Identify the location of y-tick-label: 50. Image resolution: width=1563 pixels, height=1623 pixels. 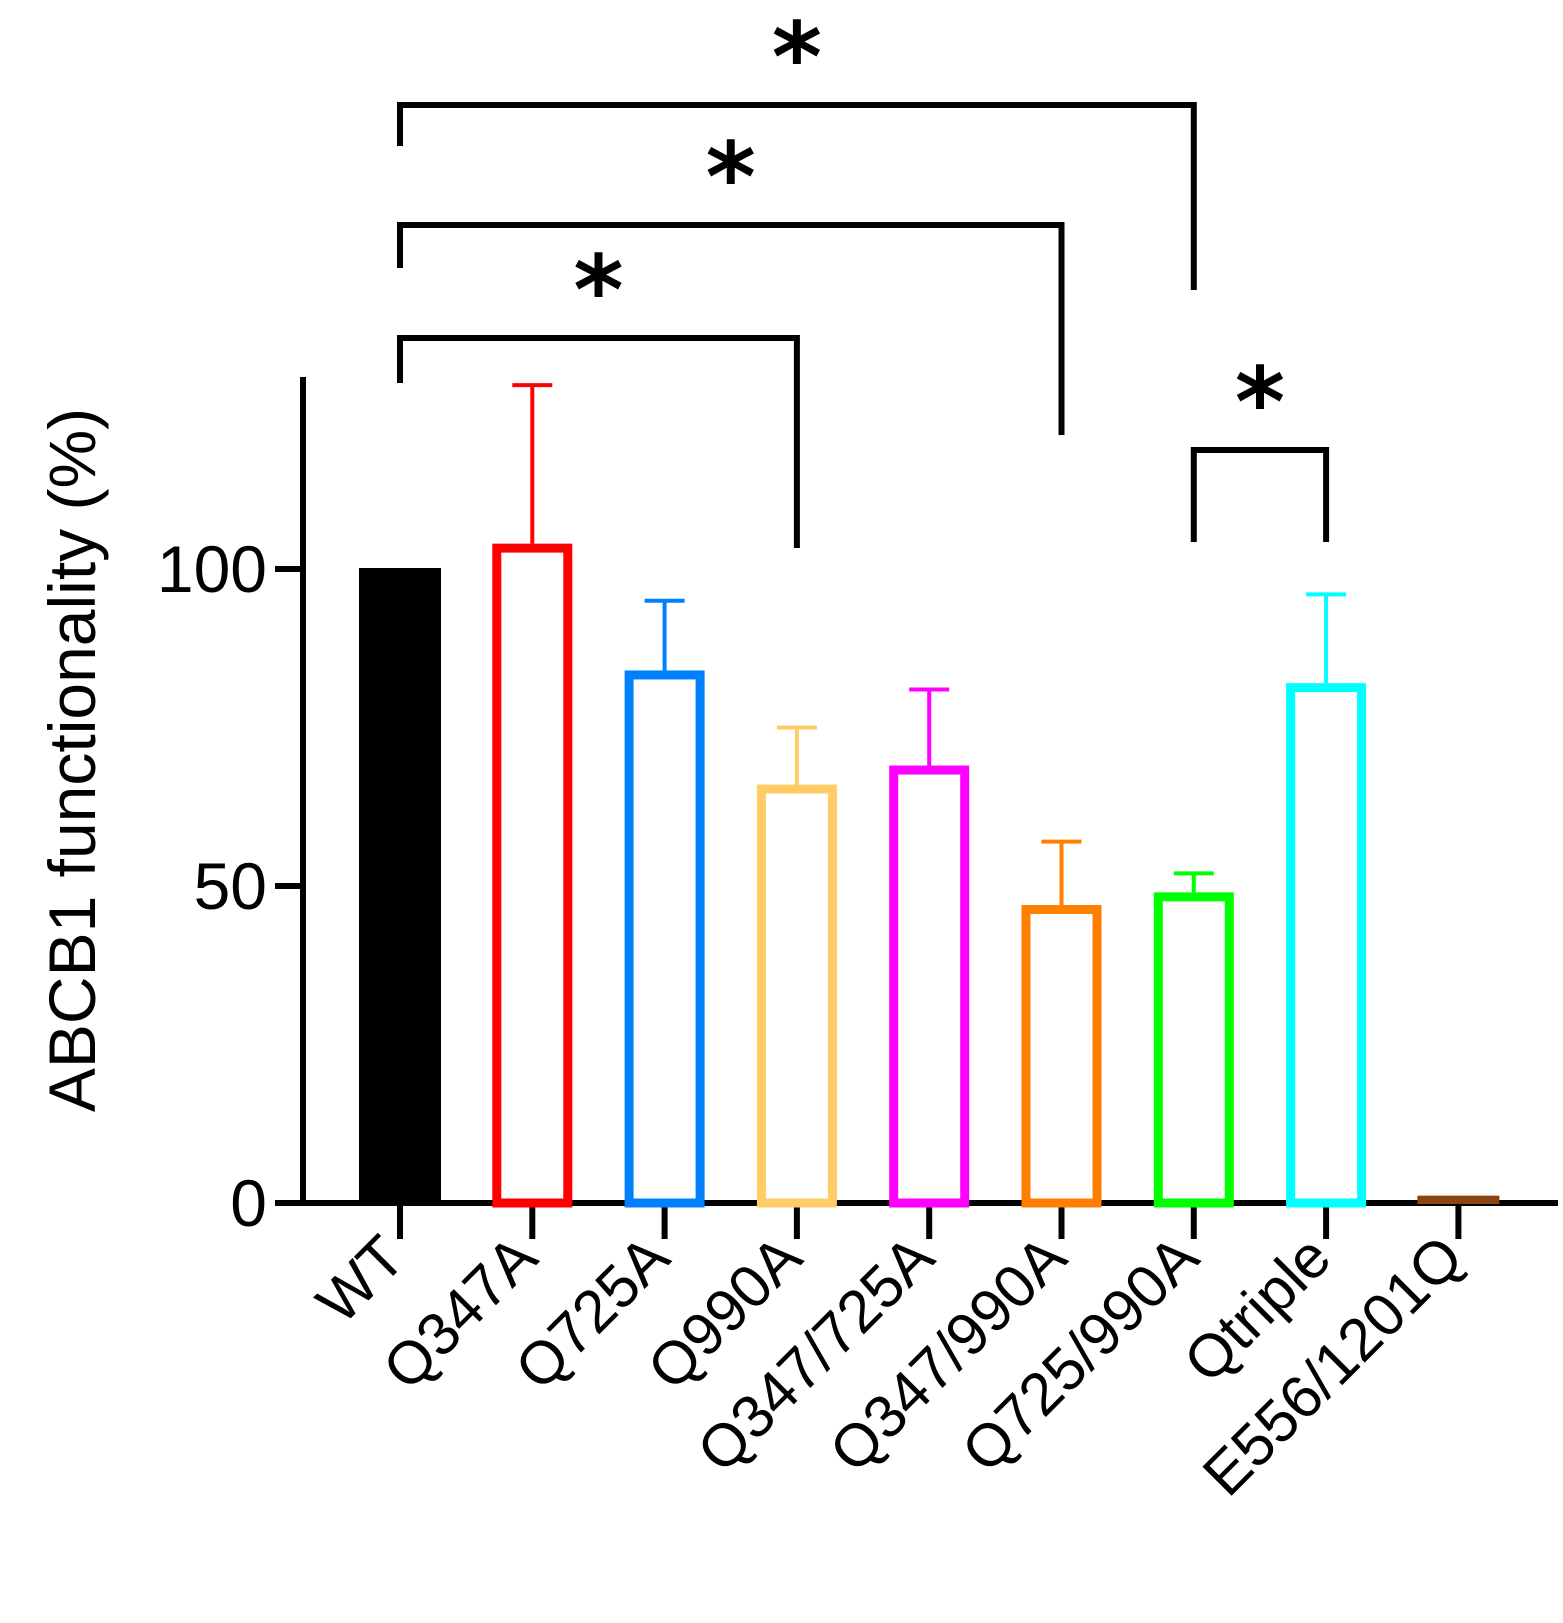
(230, 886).